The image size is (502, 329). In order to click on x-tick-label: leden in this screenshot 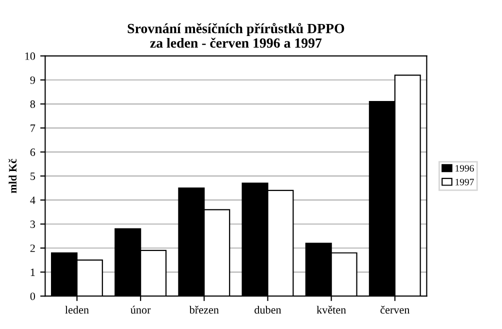, I will do `click(77, 310)`.